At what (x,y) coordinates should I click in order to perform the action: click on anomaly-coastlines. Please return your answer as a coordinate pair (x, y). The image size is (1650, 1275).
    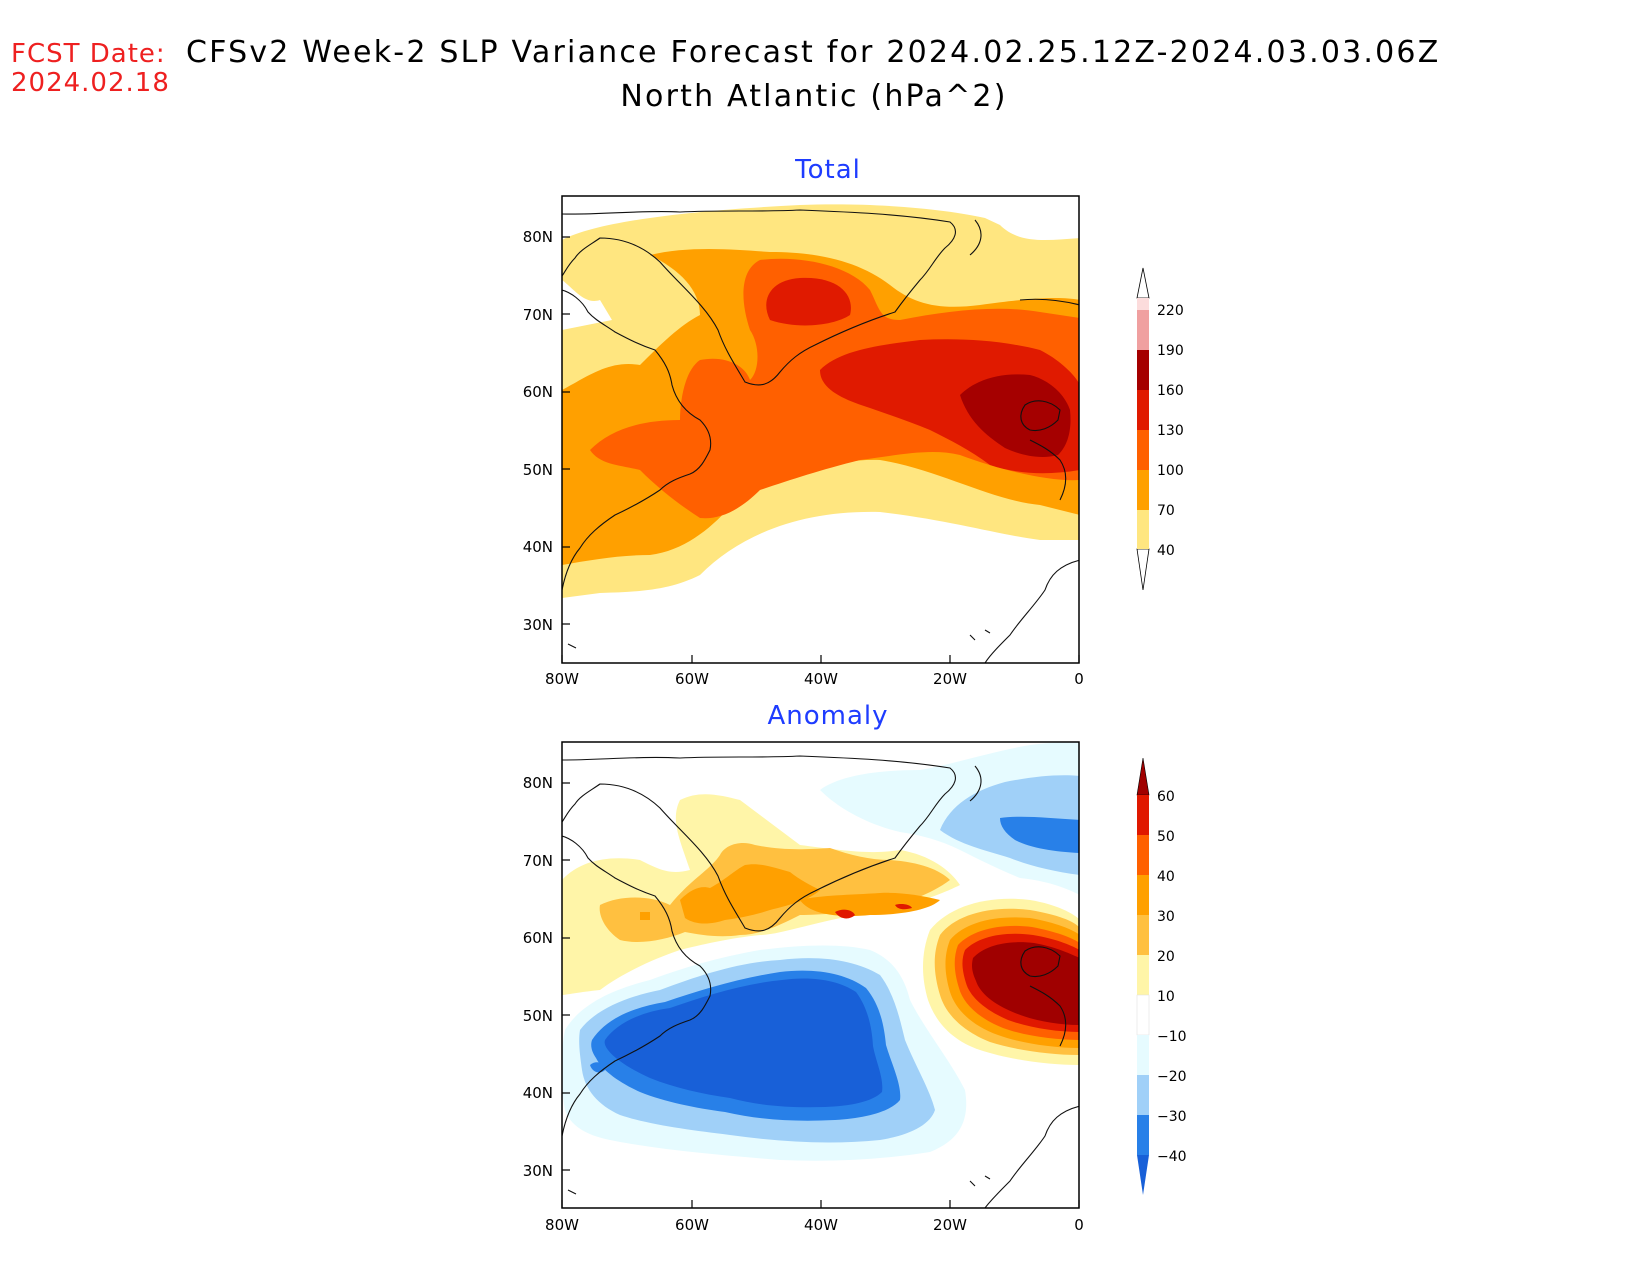
    Looking at the image, I should click on (820, 981).